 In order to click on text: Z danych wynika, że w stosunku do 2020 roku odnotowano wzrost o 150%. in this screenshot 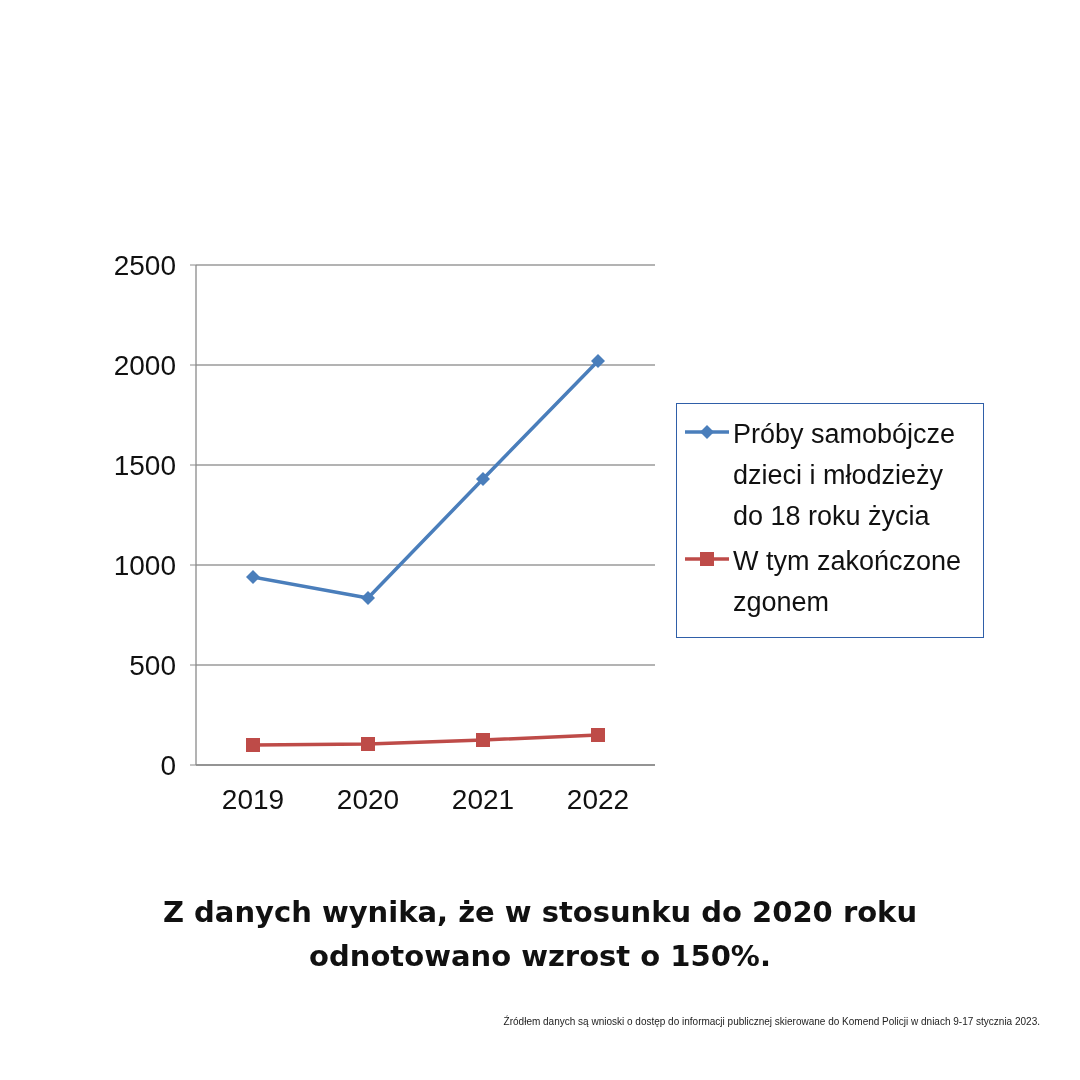, I will do `click(540, 934)`.